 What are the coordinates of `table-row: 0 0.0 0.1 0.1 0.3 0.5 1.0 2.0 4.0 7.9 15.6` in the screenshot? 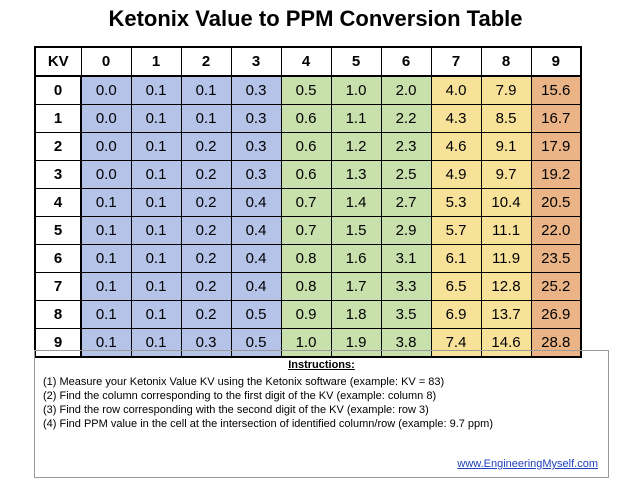 It's located at (308, 90).